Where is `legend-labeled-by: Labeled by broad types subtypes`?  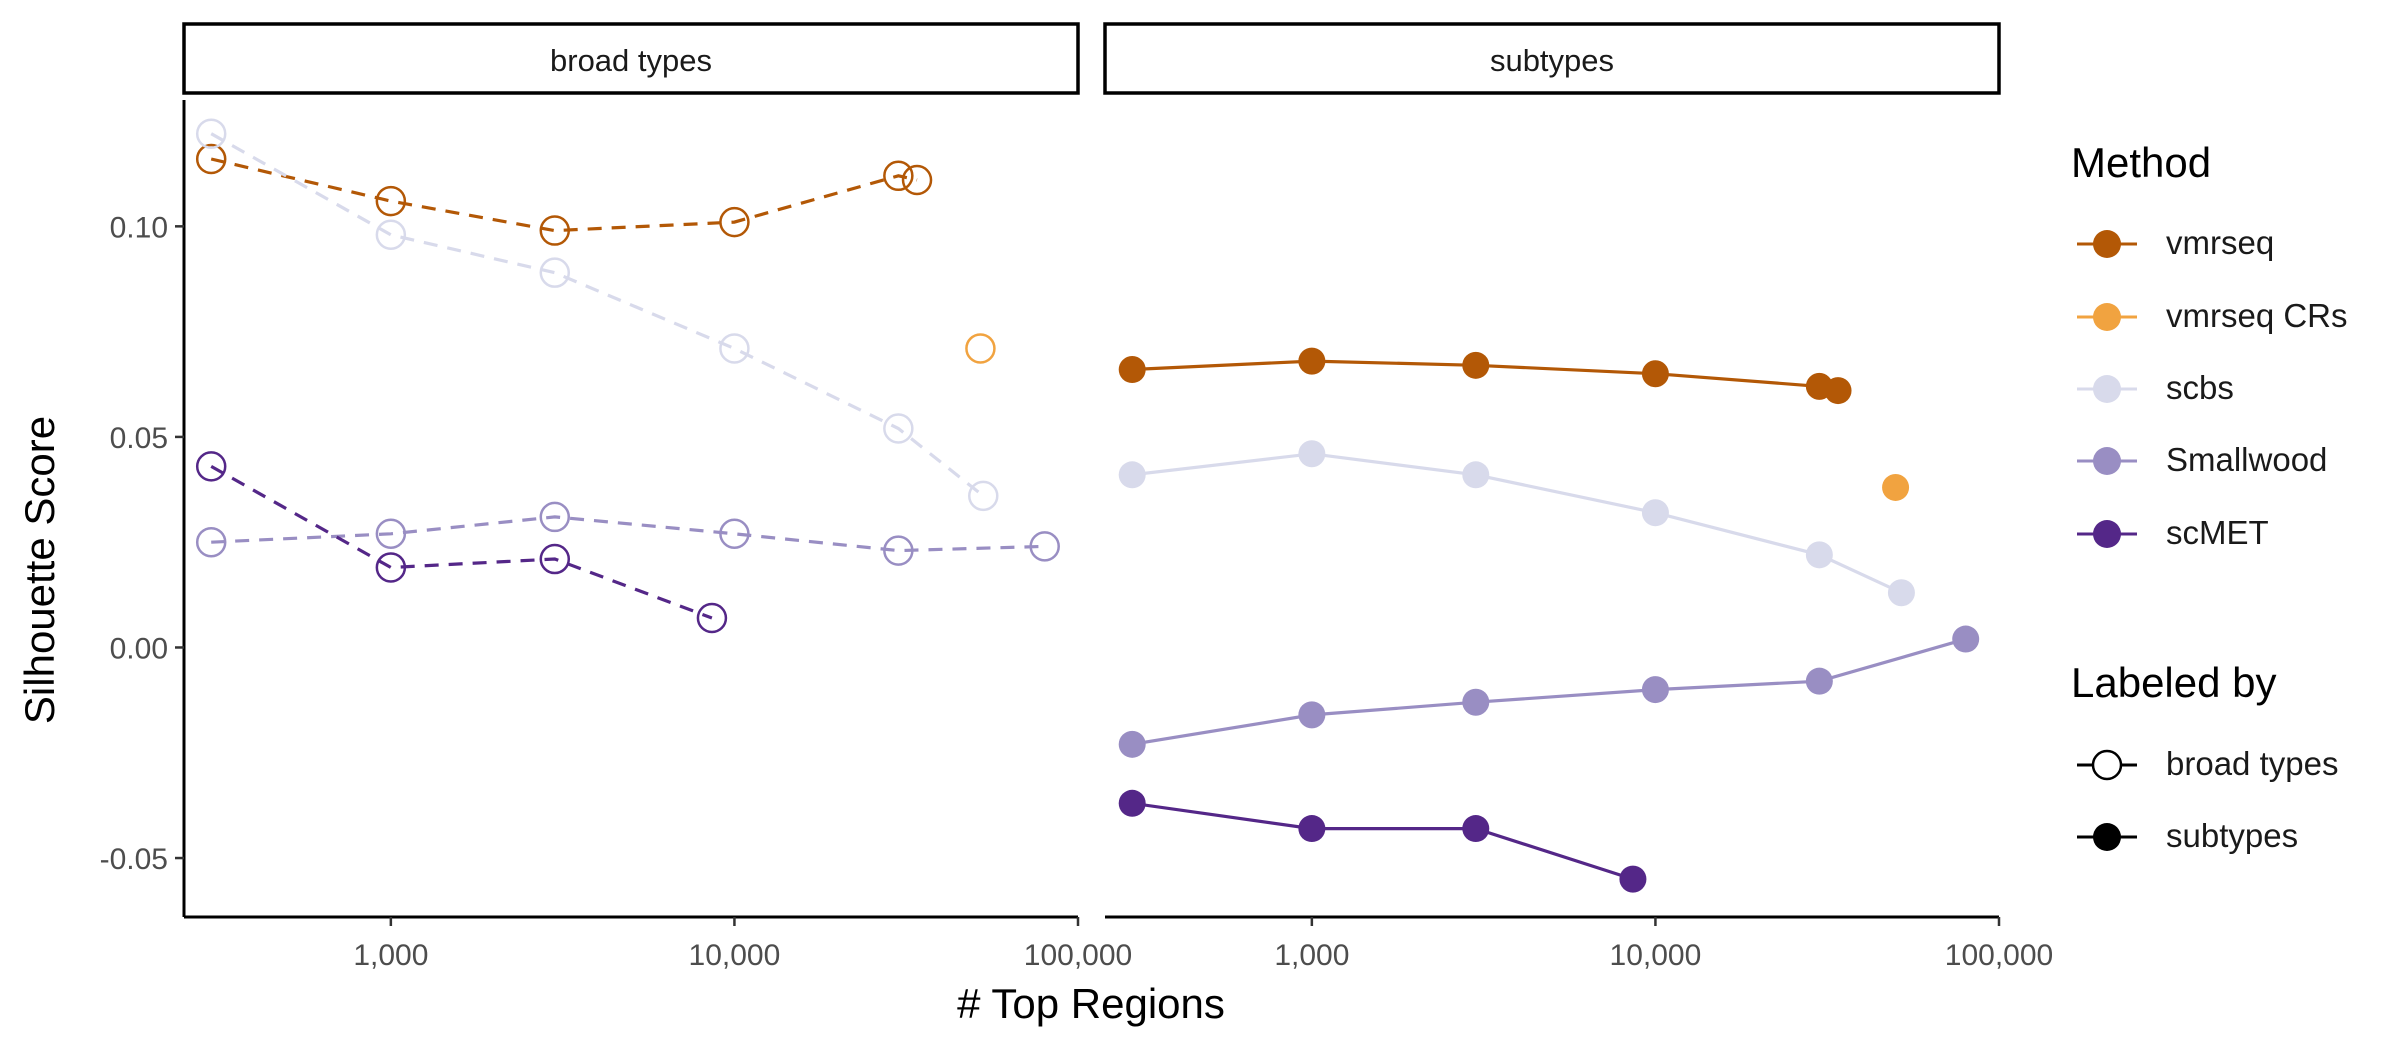
legend-labeled-by: Labeled by broad types subtypes is located at coordinates (2204, 756).